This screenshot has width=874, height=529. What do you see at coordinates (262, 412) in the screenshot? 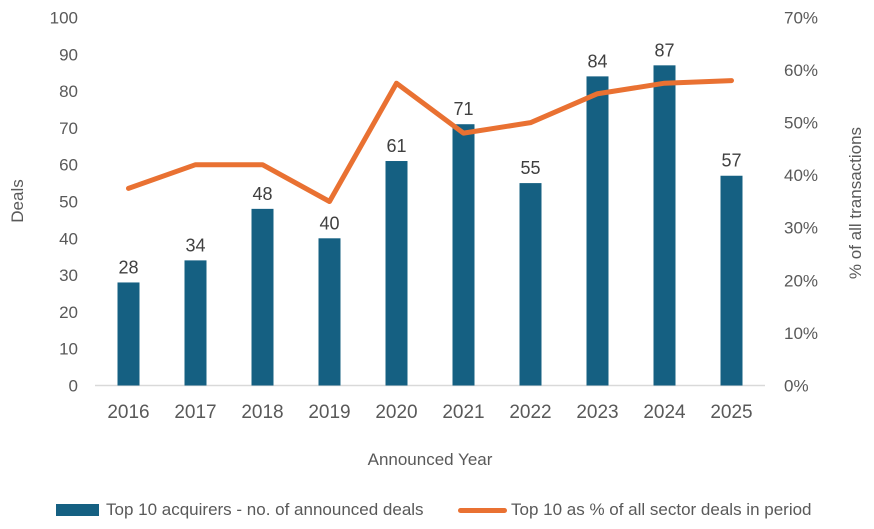
I see `x-axis-tick-label: 2018` at bounding box center [262, 412].